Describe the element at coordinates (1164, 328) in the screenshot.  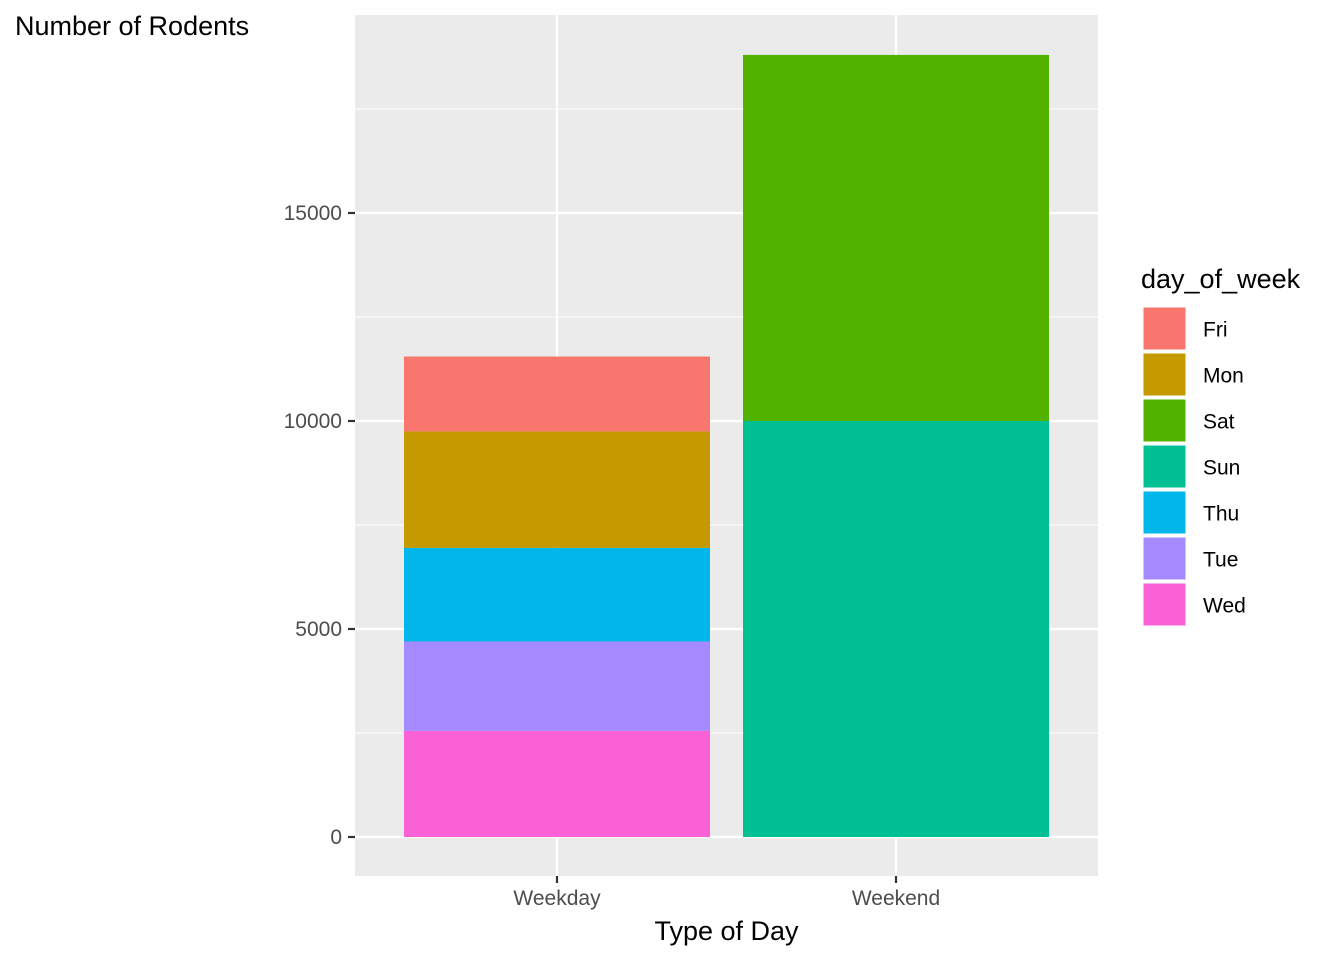
I see `legend-key-fri` at that location.